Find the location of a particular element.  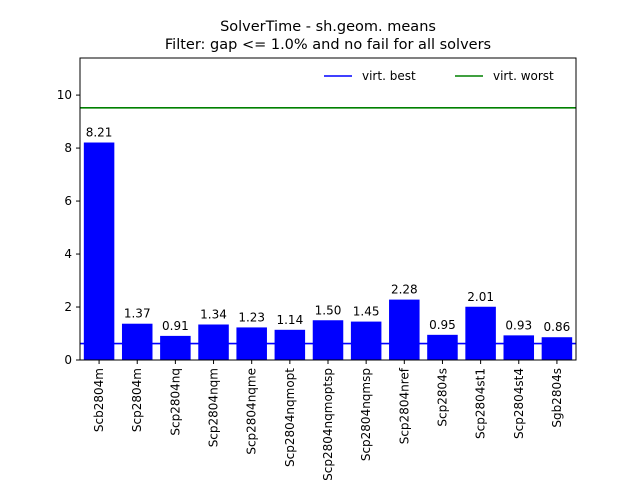

x-tick-label: Scp2804nqmoptsp is located at coordinates (328, 424).